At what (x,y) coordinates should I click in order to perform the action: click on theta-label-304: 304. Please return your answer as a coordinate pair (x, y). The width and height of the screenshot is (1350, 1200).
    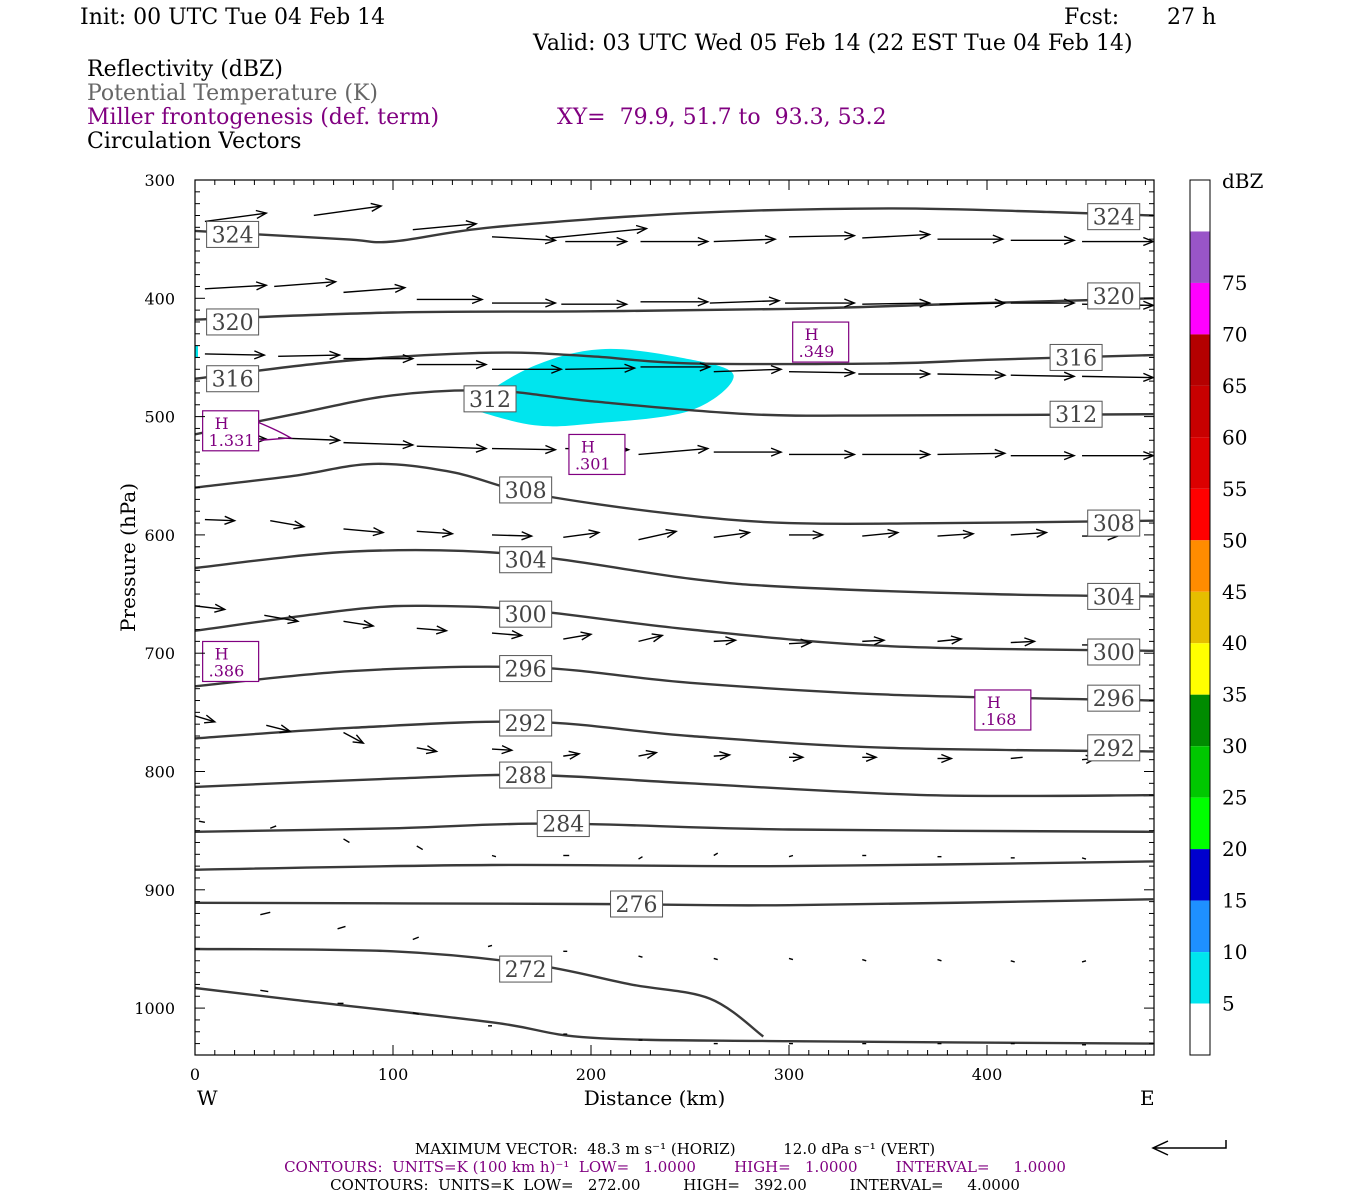
    Looking at the image, I should click on (526, 561).